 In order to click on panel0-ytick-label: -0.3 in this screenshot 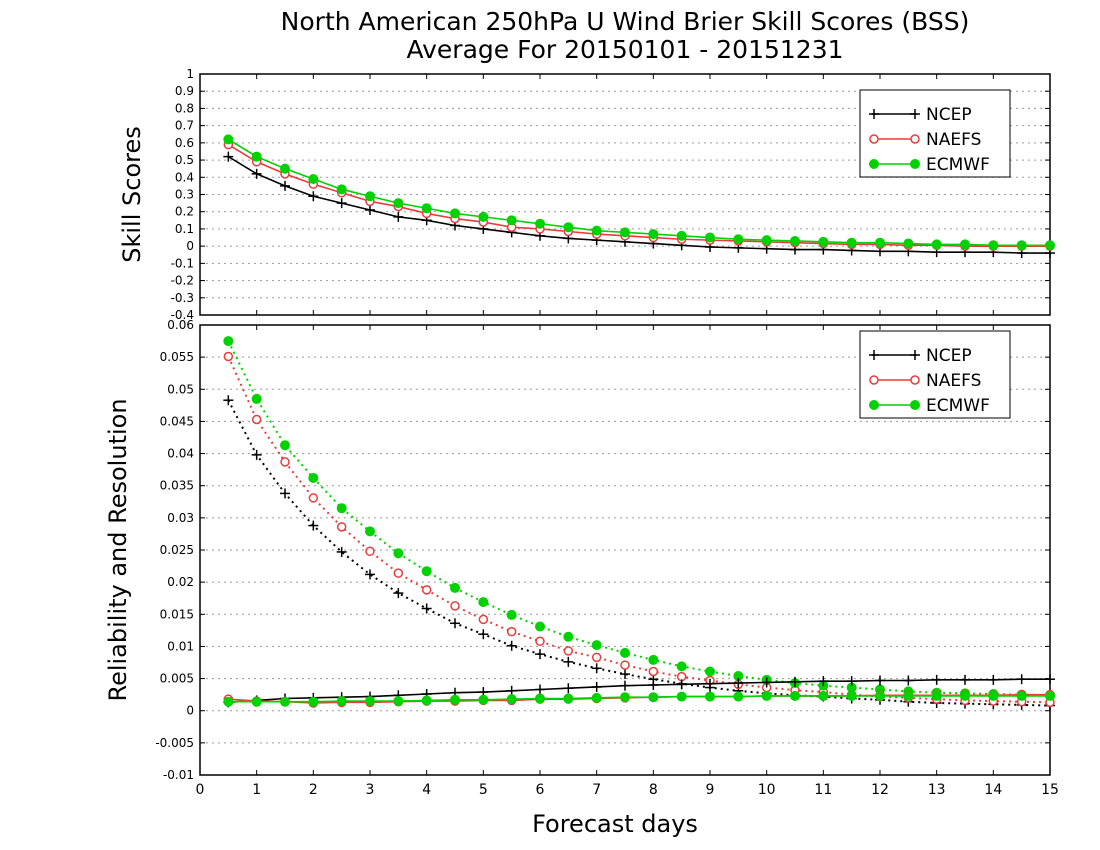, I will do `click(182, 298)`.